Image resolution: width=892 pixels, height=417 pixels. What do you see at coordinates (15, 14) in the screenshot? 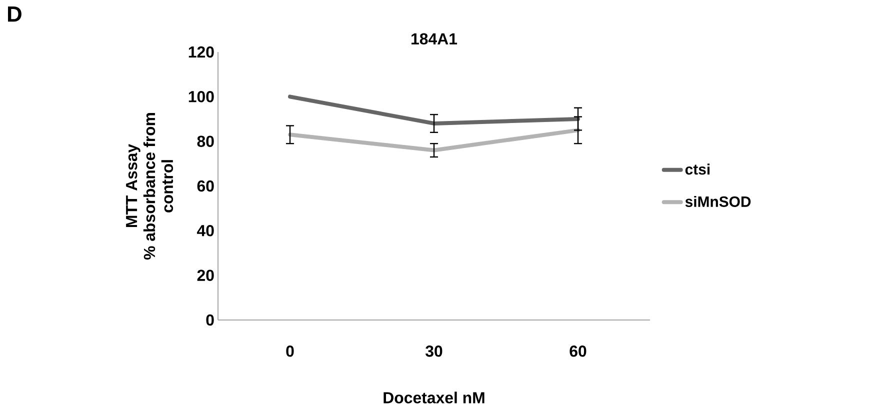
I see `text: D` at bounding box center [15, 14].